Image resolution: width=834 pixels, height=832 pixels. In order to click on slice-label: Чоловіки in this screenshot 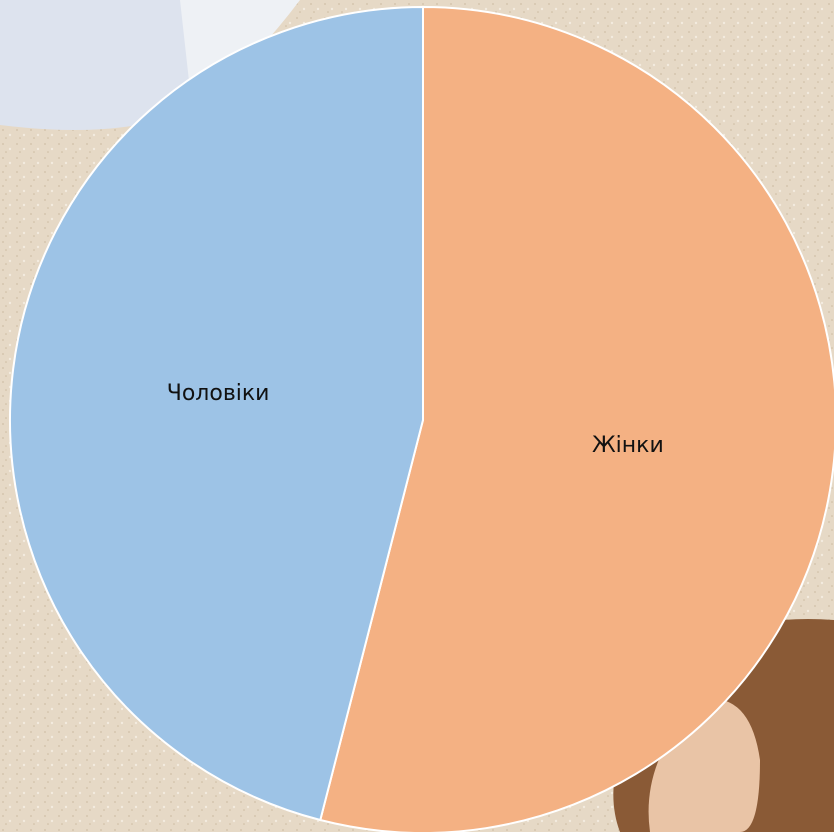, I will do `click(218, 393)`.